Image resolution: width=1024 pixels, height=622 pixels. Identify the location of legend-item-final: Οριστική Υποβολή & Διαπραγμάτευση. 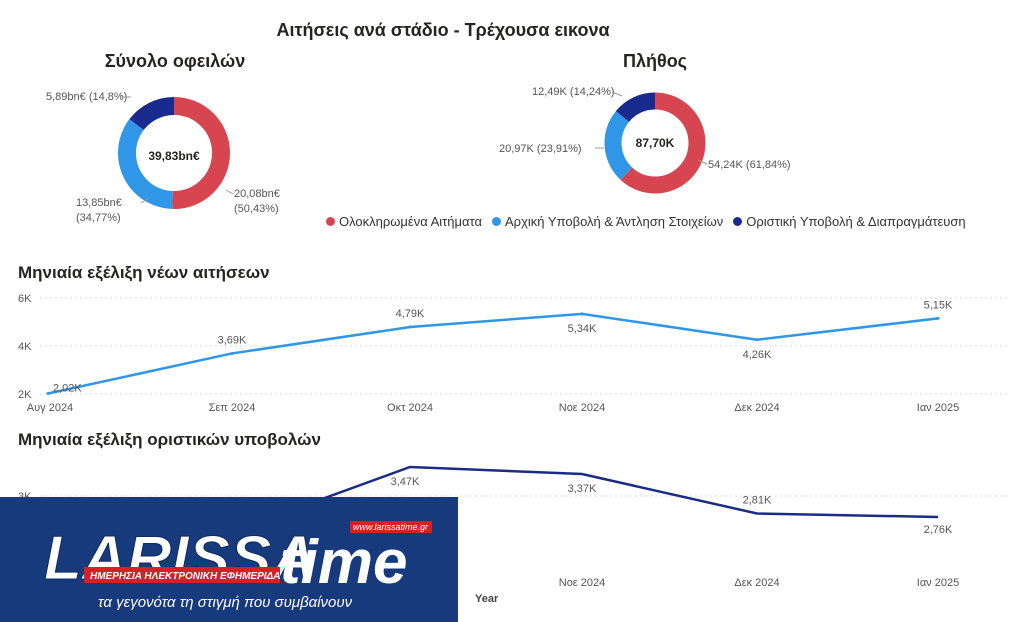
(849, 221).